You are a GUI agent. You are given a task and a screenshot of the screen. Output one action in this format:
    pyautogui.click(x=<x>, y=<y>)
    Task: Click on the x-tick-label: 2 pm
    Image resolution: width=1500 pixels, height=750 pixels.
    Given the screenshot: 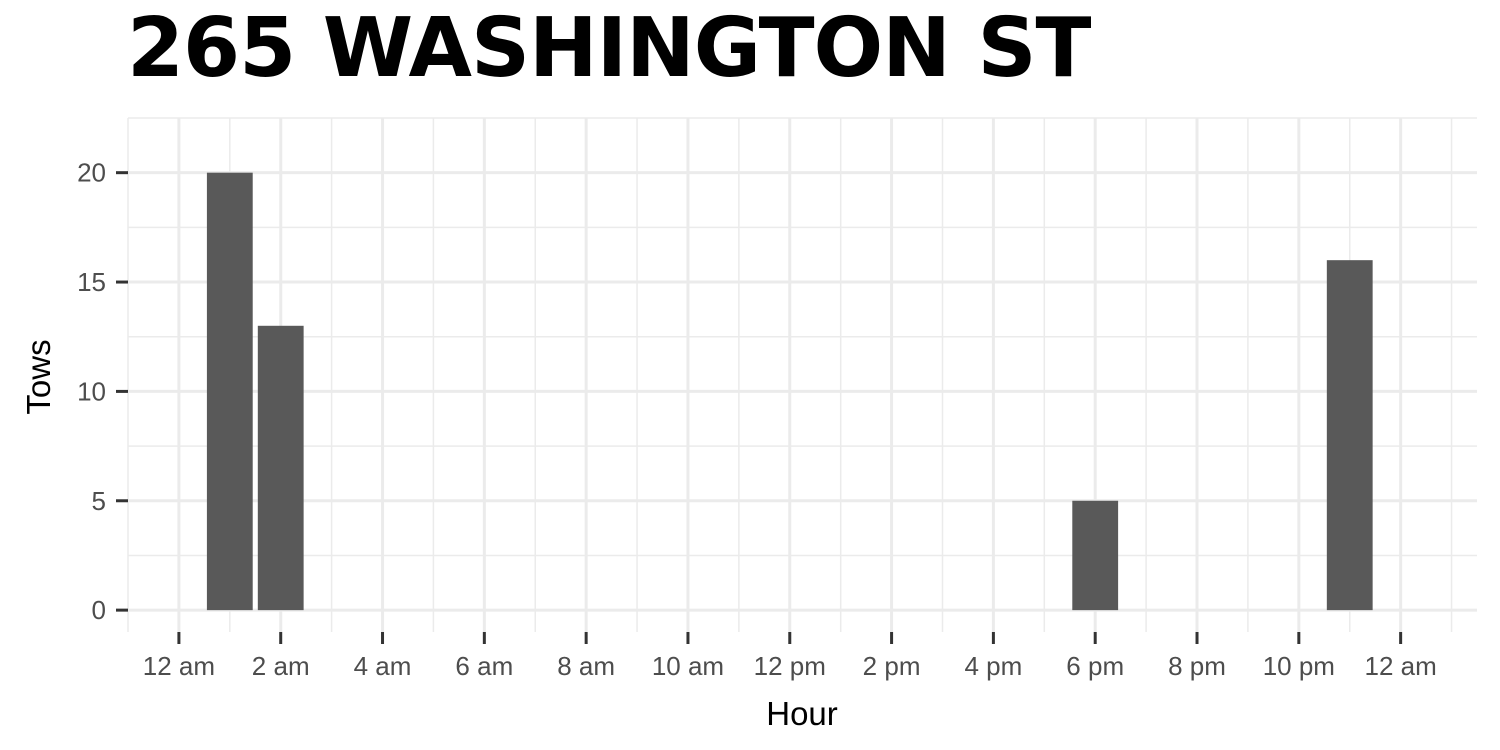 What is the action you would take?
    pyautogui.click(x=892, y=666)
    